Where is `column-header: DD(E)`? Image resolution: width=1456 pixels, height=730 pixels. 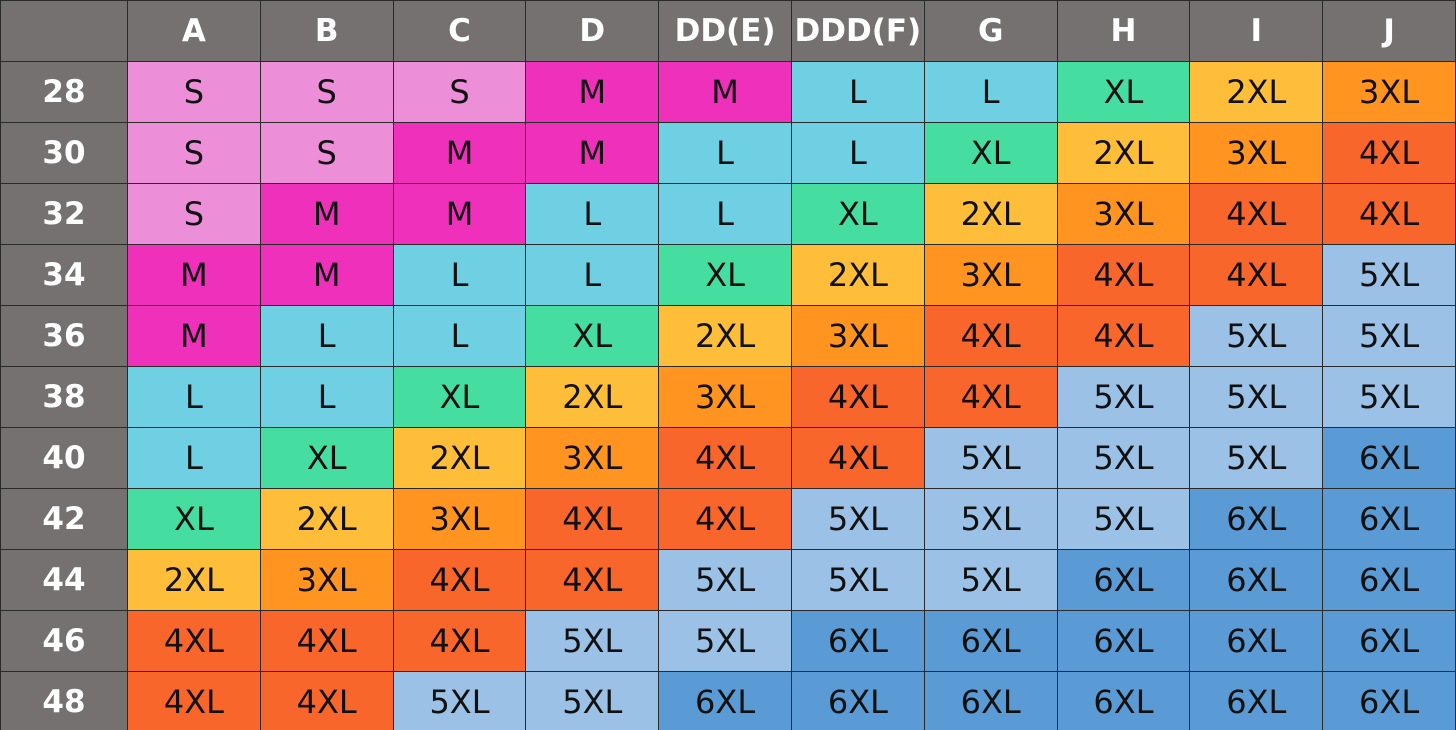
column-header: DD(E) is located at coordinates (725, 31).